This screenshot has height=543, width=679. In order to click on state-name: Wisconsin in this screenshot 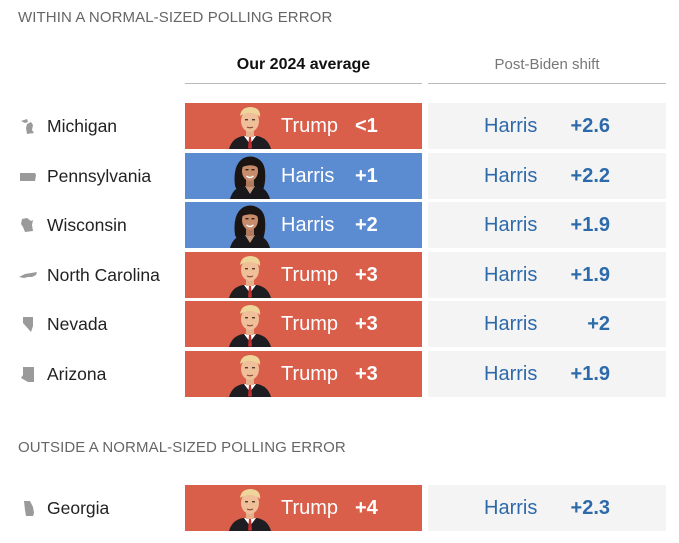, I will do `click(87, 224)`.